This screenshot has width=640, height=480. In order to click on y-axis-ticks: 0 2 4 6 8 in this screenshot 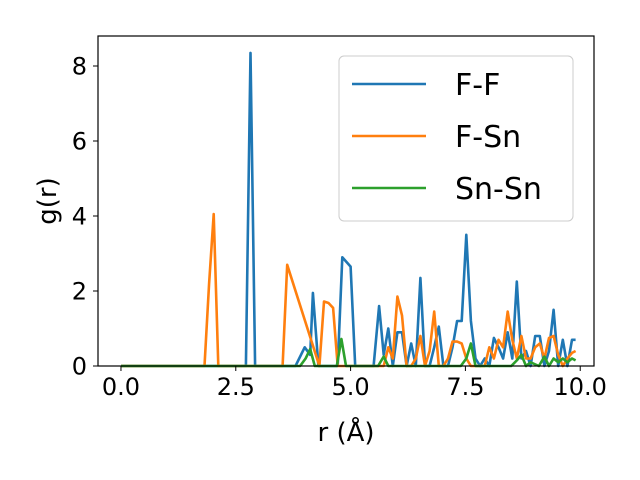, I will do `click(85, 217)`.